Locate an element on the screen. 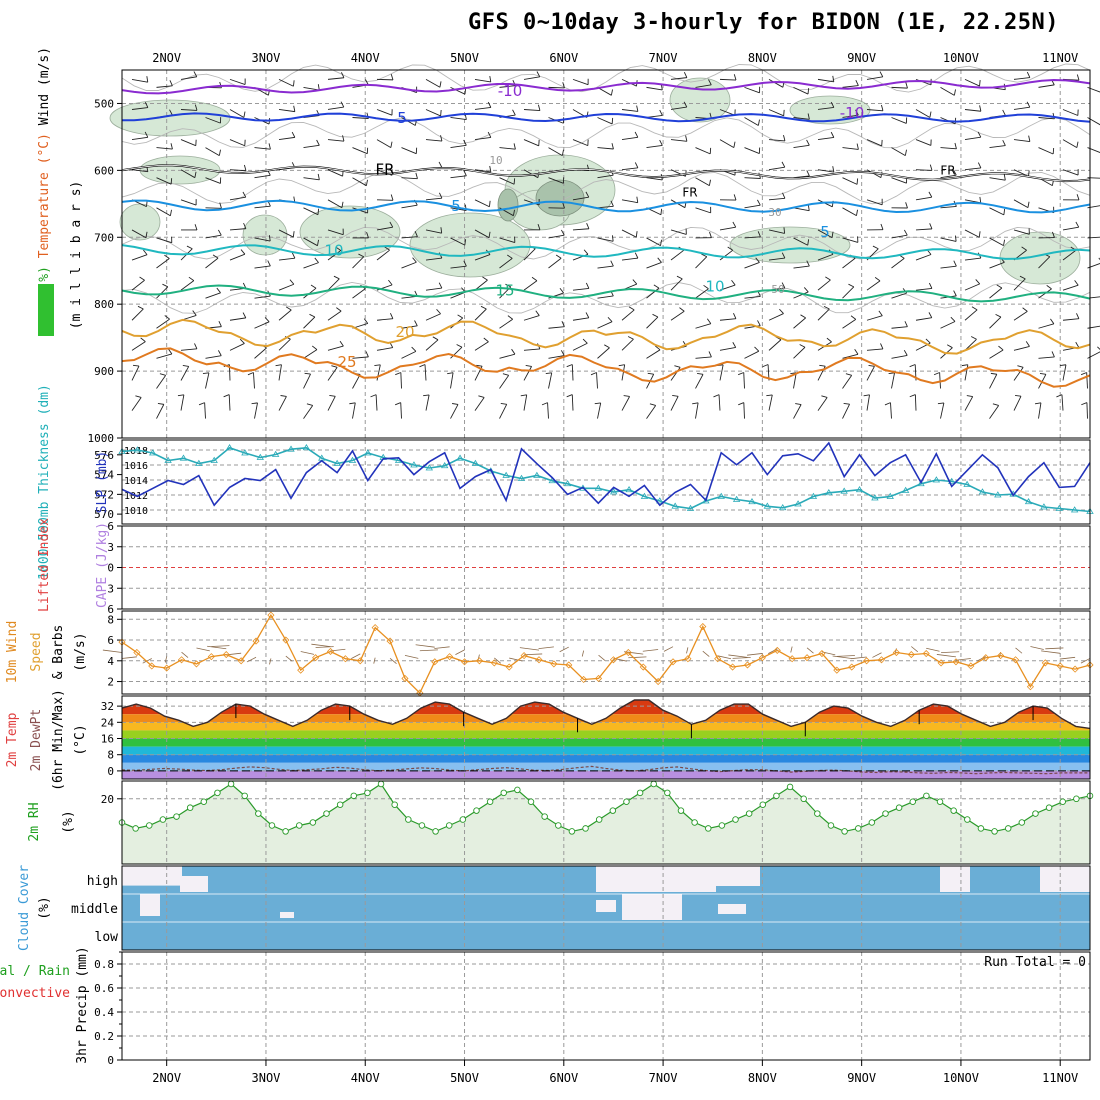 This screenshot has height=1100, width=1100. wind10m-tick-label: 2 is located at coordinates (110, 682).